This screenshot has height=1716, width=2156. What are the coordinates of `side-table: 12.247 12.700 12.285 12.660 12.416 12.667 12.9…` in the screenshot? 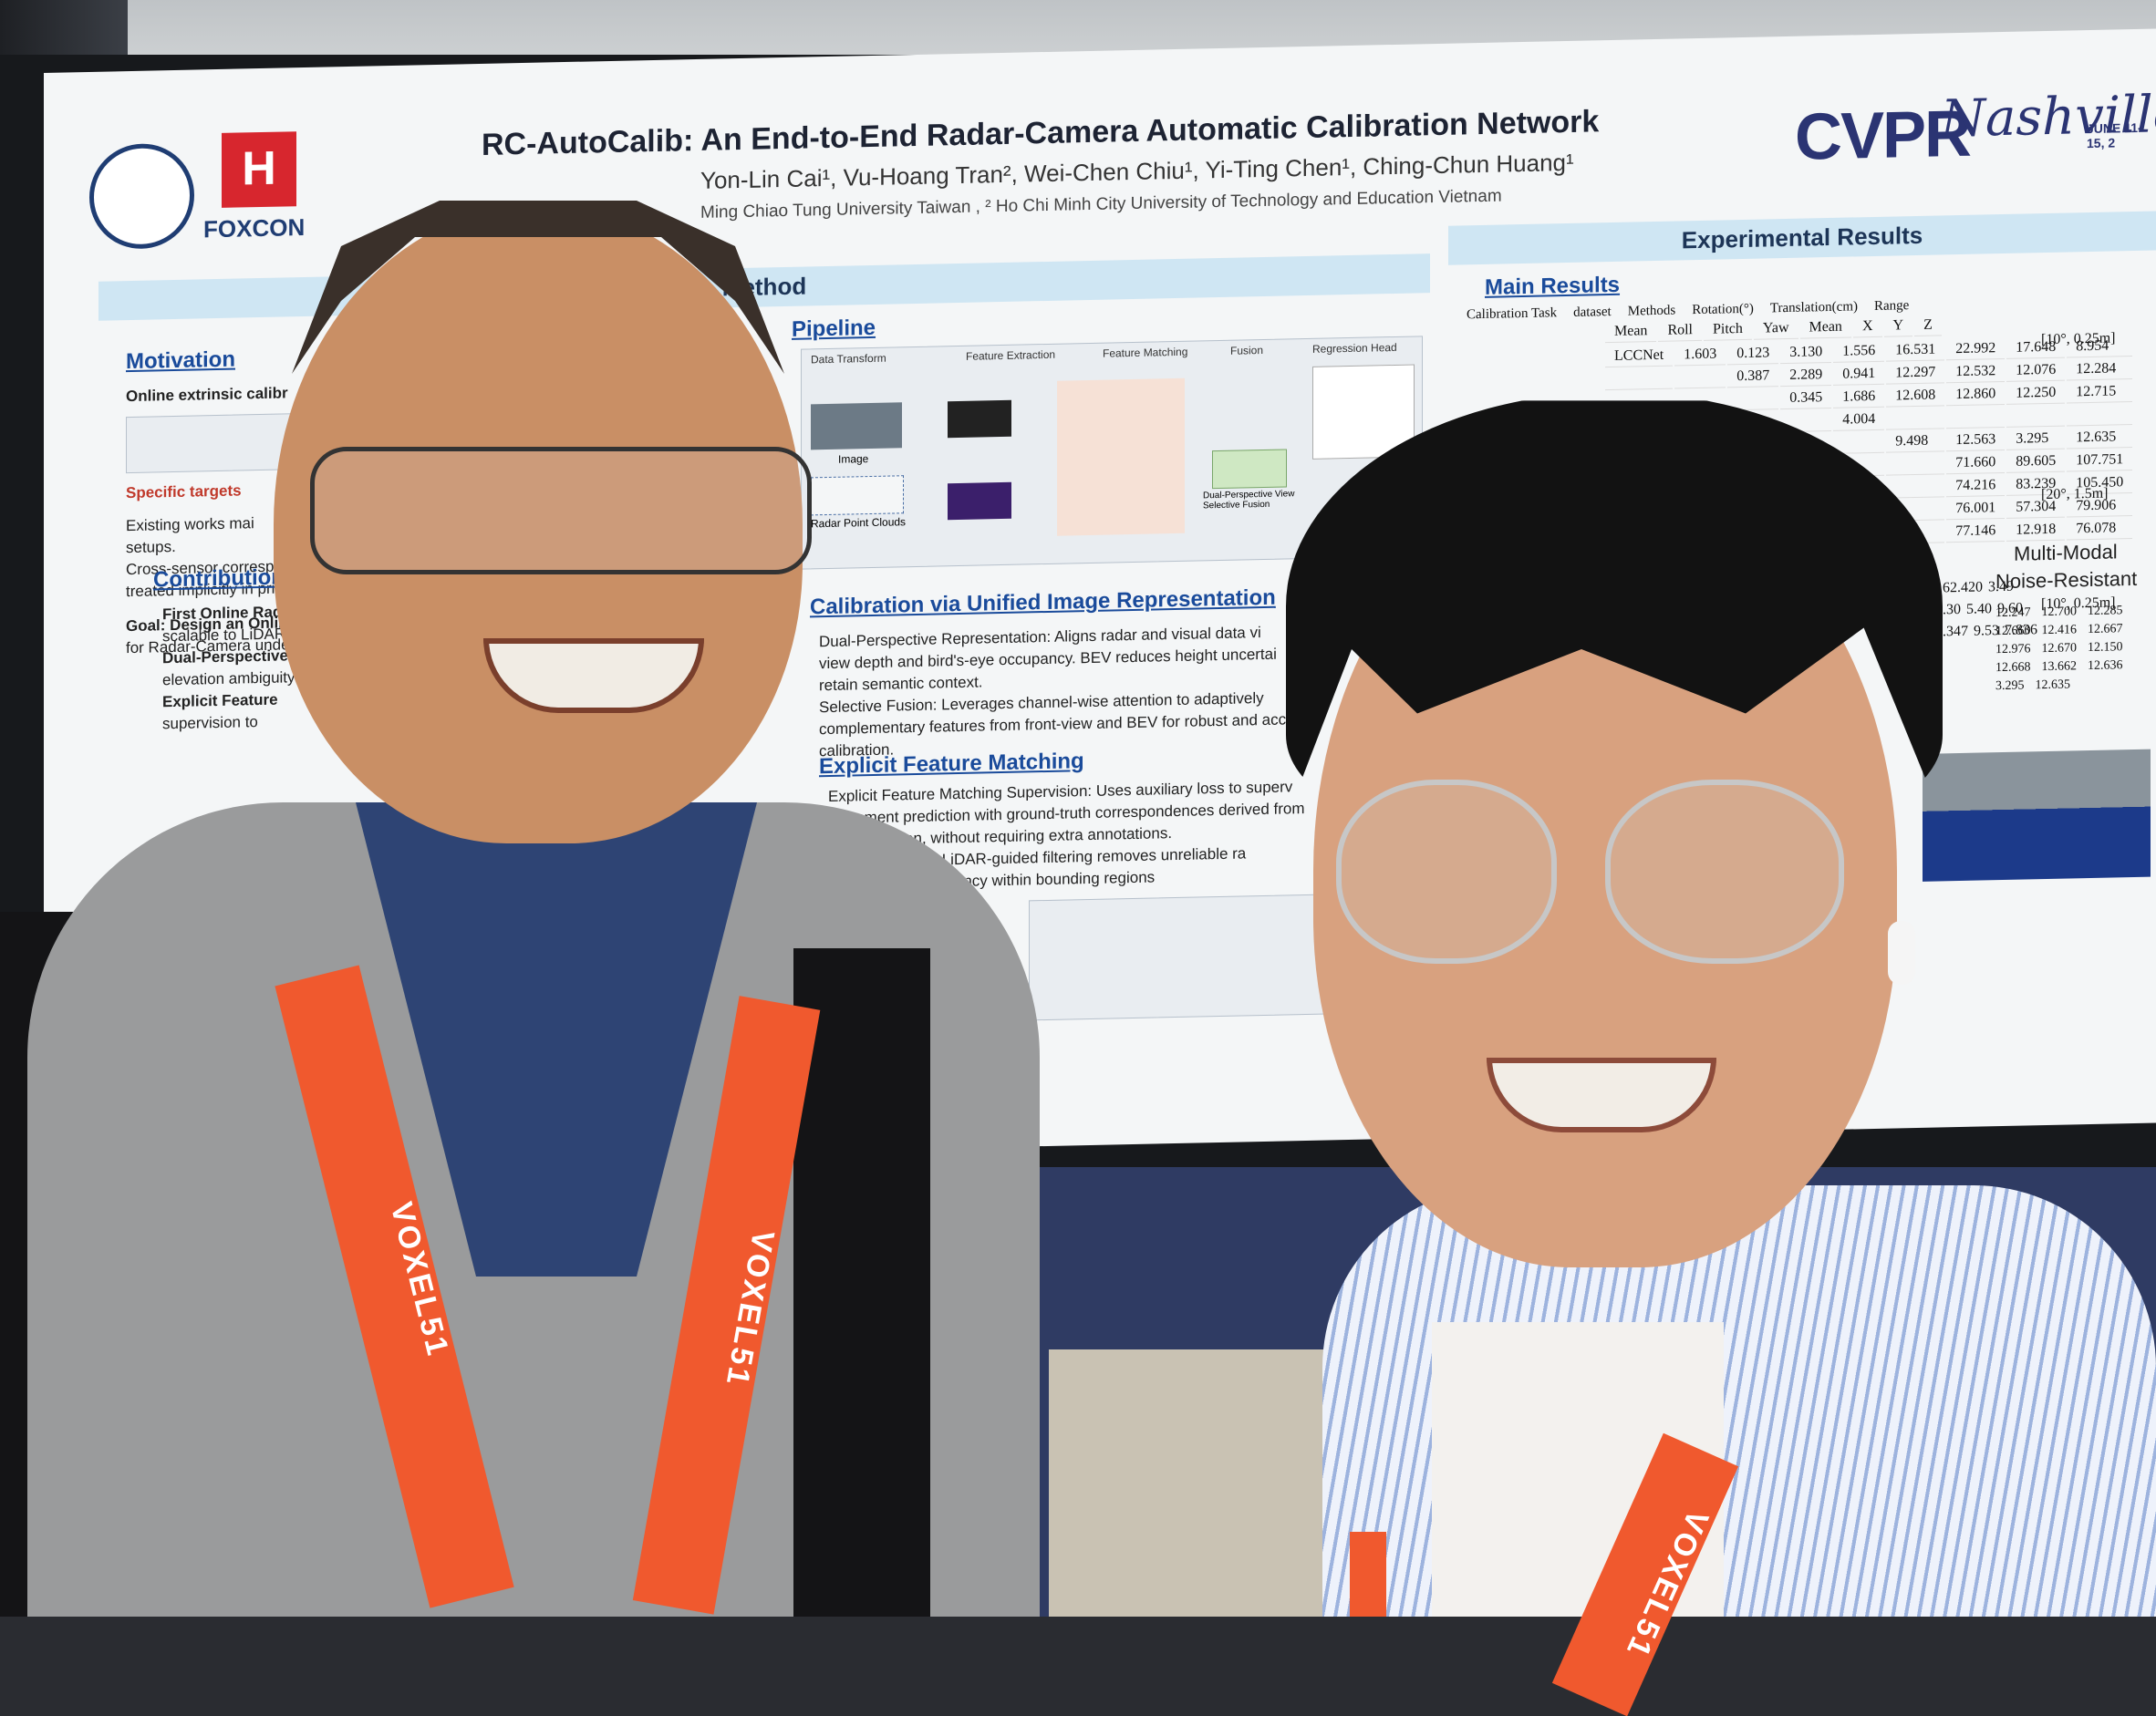 It's located at (2059, 649).